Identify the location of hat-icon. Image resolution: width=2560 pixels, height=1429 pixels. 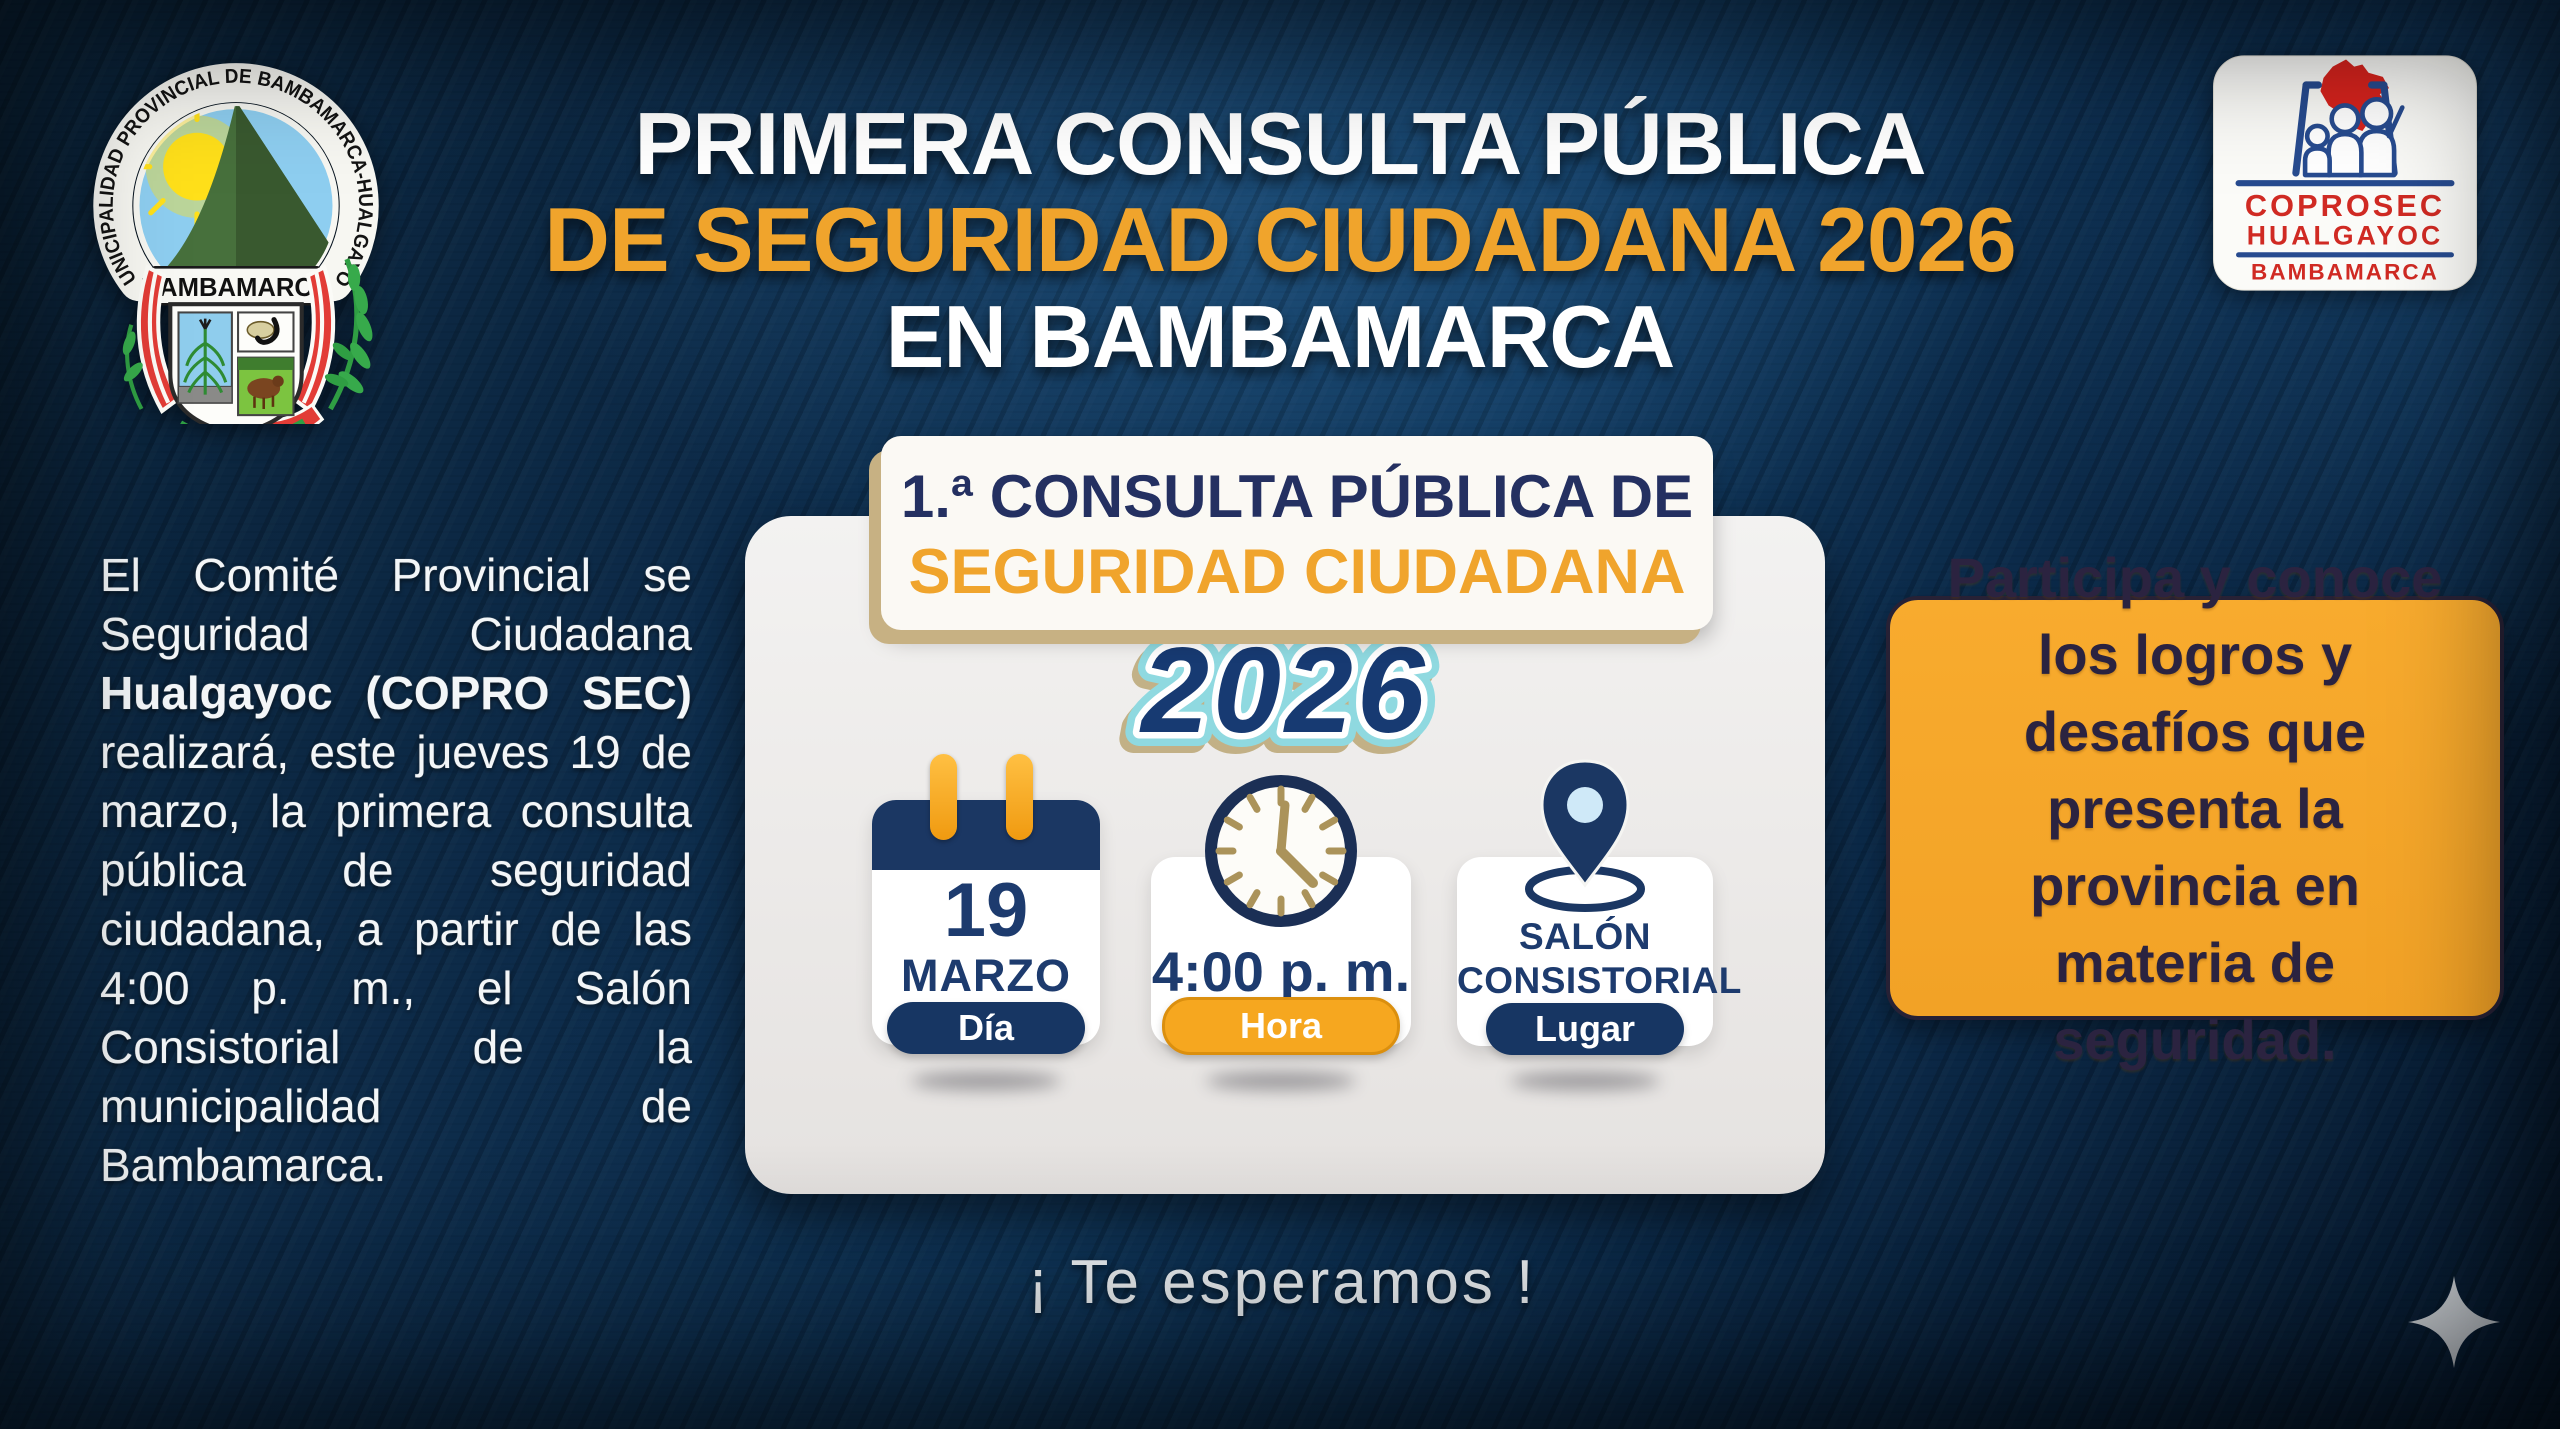
(260, 329).